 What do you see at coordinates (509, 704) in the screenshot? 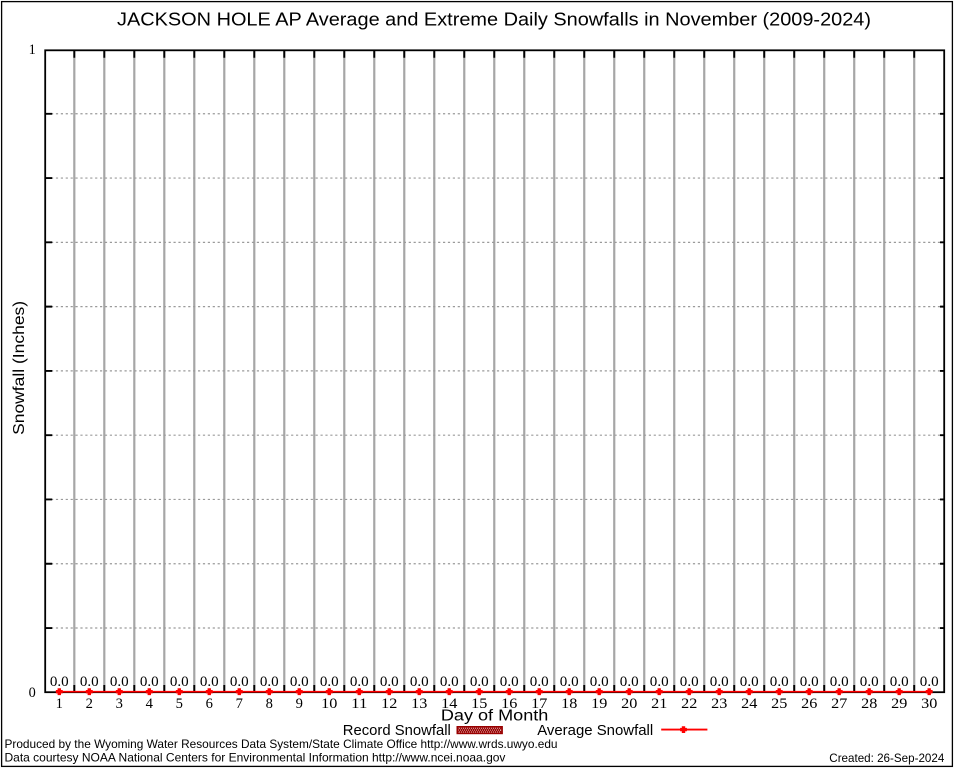
I see `svg-text: 16` at bounding box center [509, 704].